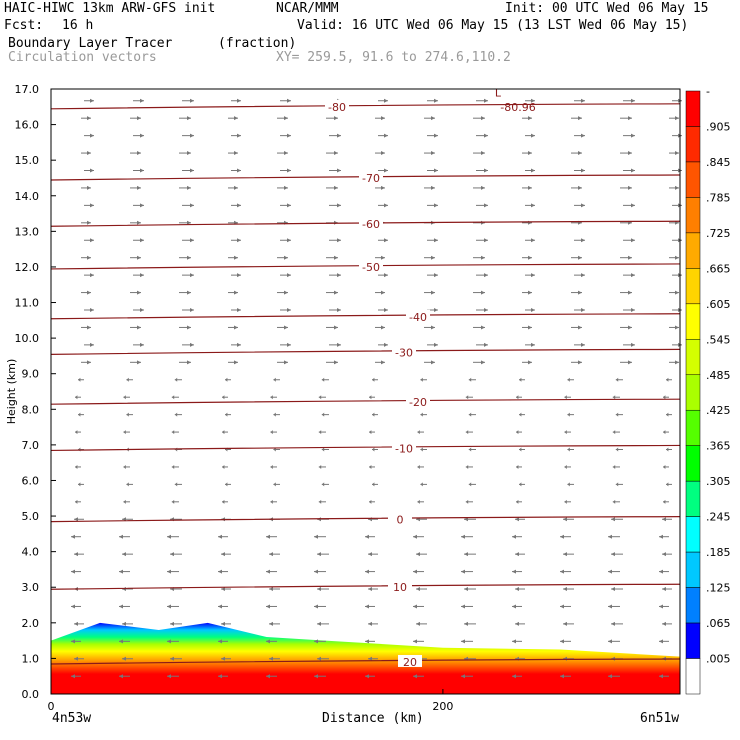  What do you see at coordinates (718, 126) in the screenshot?
I see `colorbar-label: .905` at bounding box center [718, 126].